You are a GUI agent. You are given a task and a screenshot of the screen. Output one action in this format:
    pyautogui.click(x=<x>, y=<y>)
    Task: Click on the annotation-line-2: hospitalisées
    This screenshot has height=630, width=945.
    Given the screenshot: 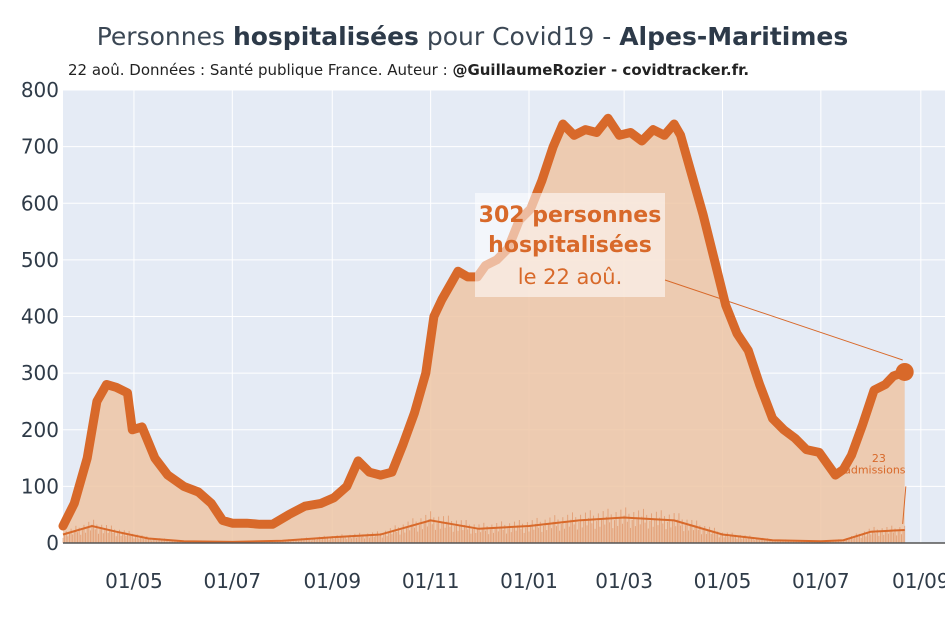 What is the action you would take?
    pyautogui.click(x=570, y=245)
    